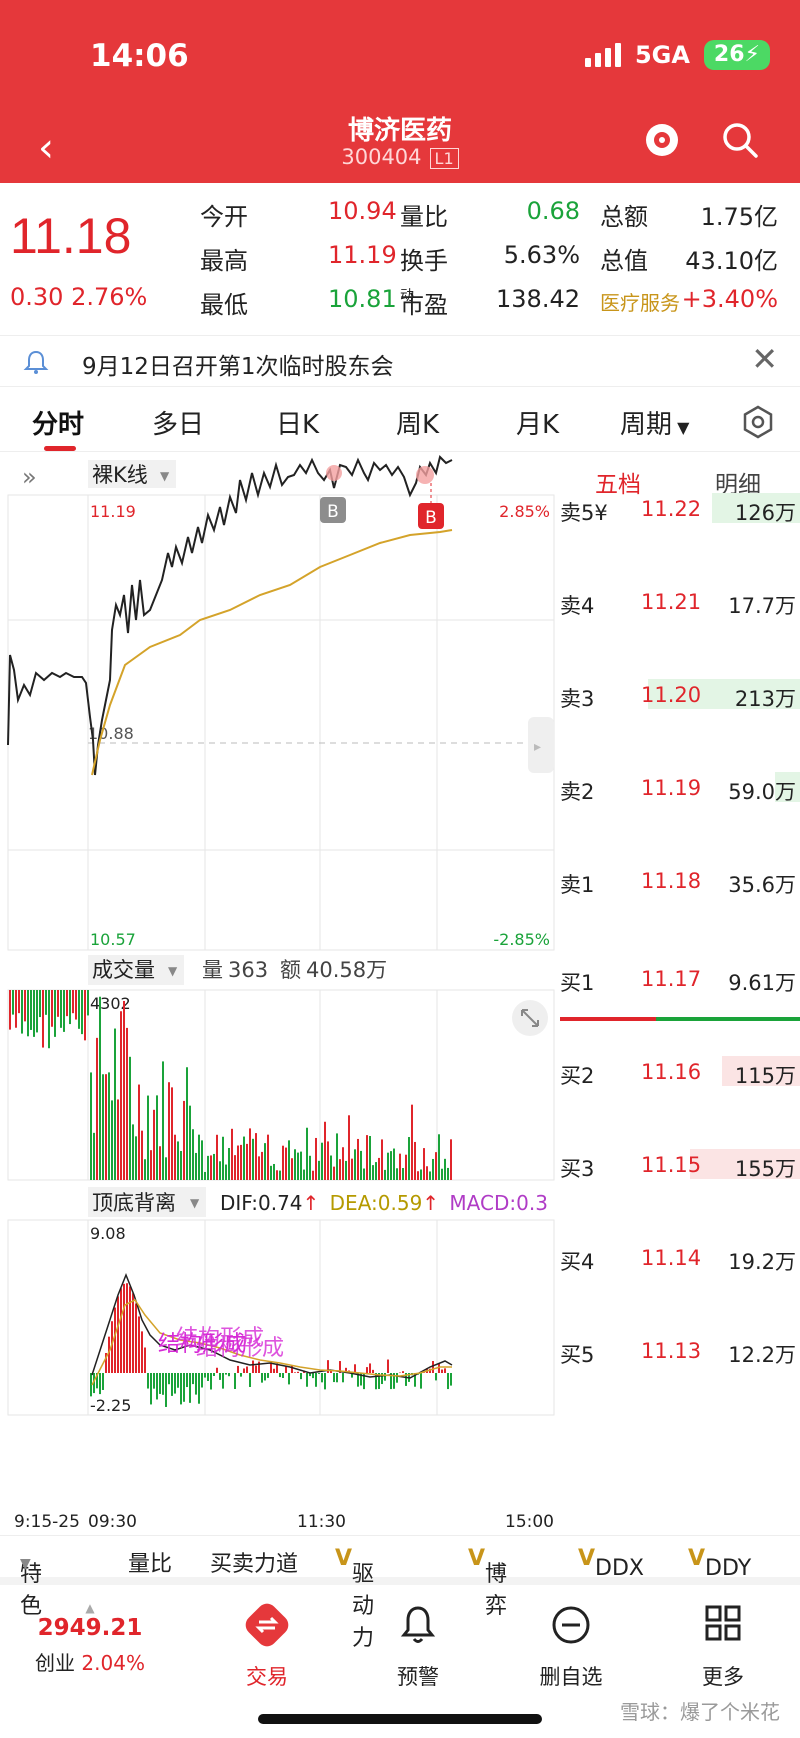 The image size is (800, 1738). What do you see at coordinates (671, 788) in the screenshot?
I see `order-price: 11.19` at bounding box center [671, 788].